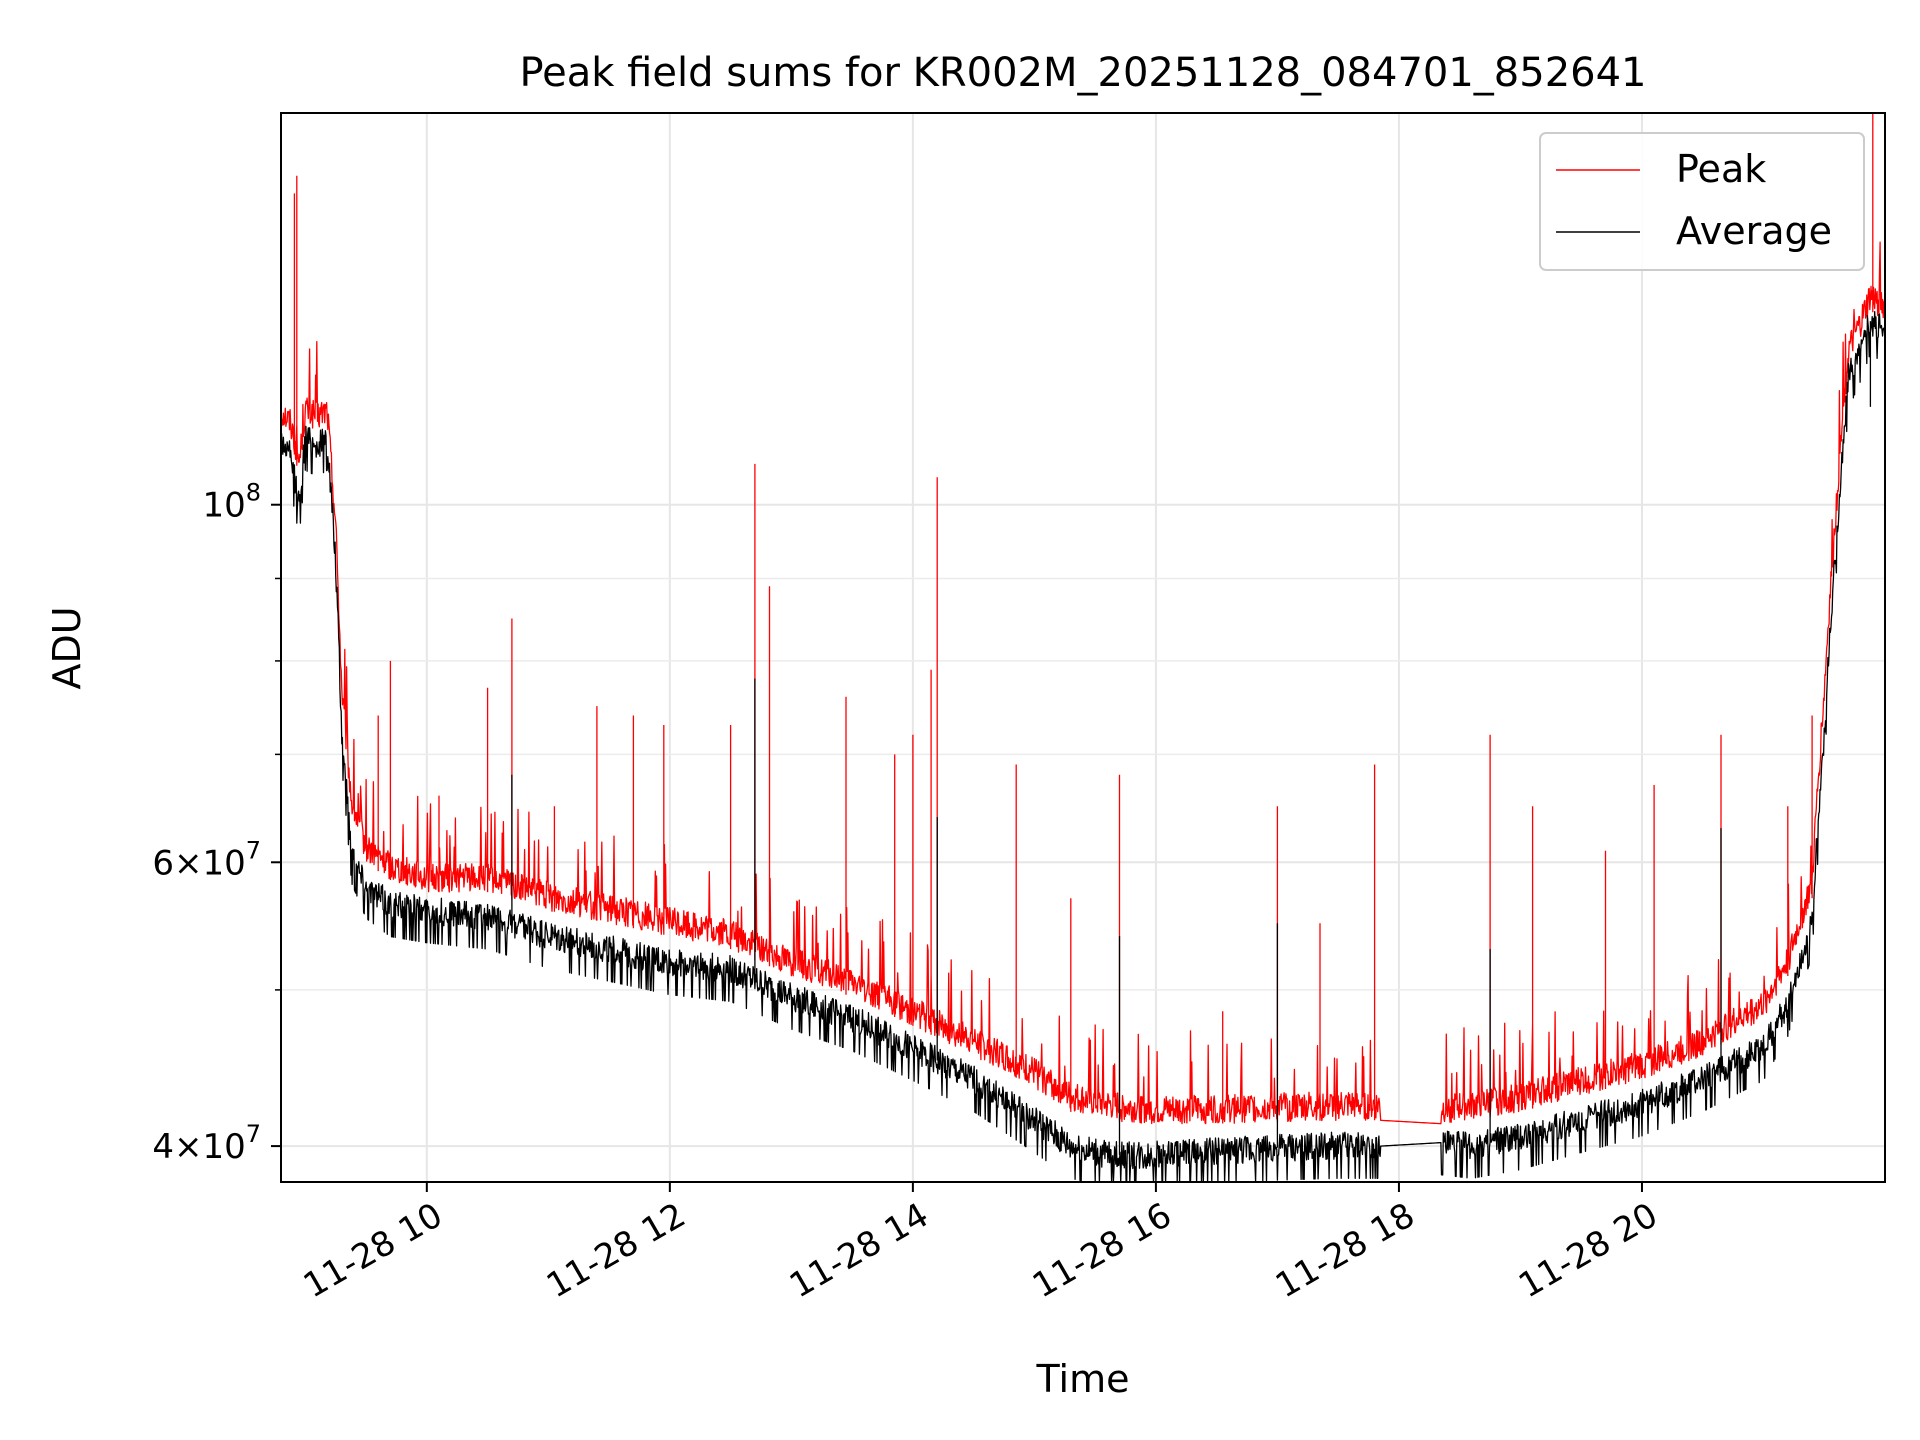 The width and height of the screenshot is (1920, 1440). I want to click on y-tick-label: 108, so click(231, 502).